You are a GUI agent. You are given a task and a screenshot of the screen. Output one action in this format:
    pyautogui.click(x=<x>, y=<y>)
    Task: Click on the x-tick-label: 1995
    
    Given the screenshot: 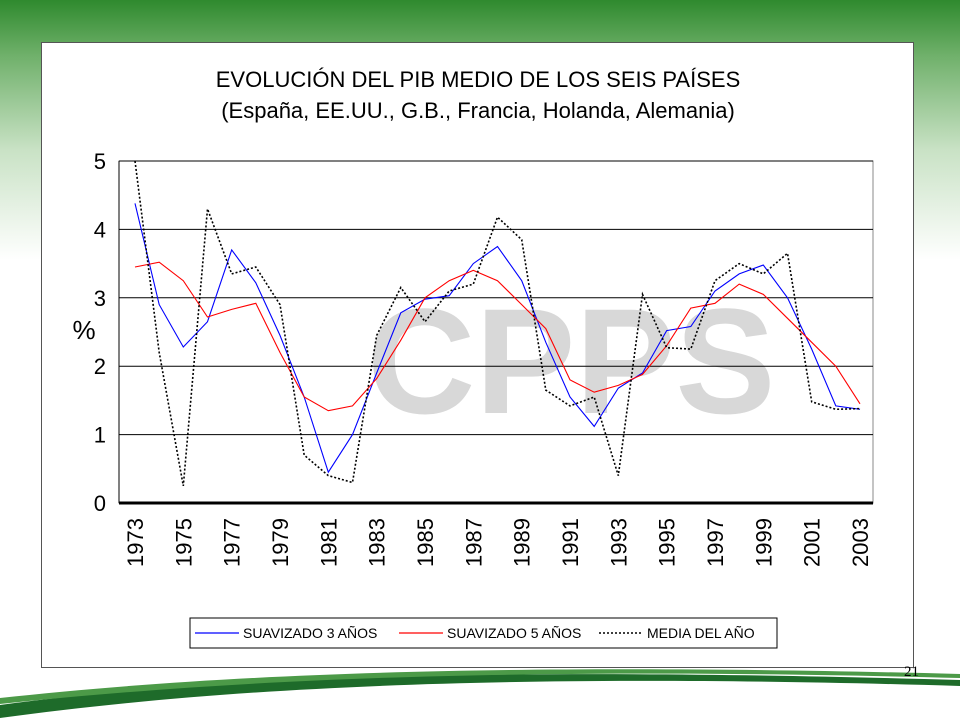 What is the action you would take?
    pyautogui.click(x=667, y=542)
    